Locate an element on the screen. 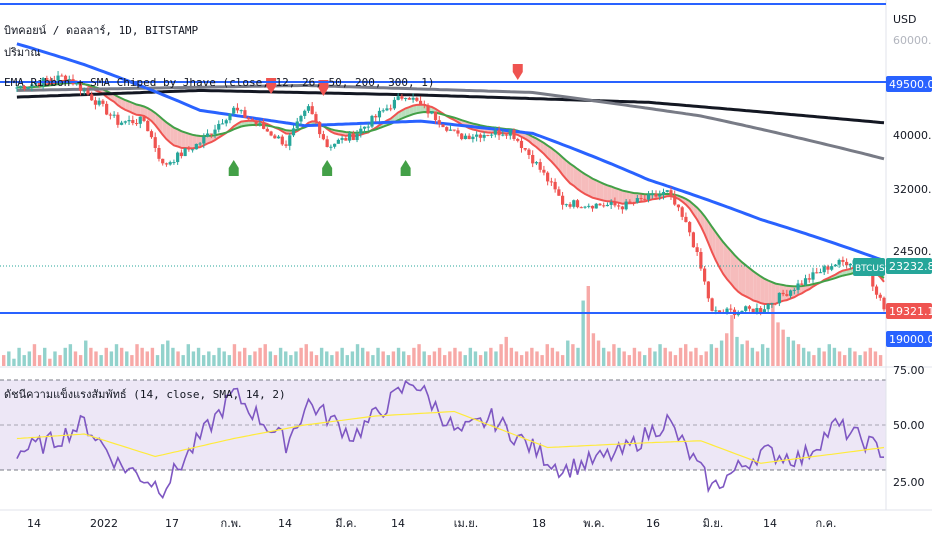 The image size is (932, 554). time-axis-label: เม.ย. is located at coordinates (466, 523).